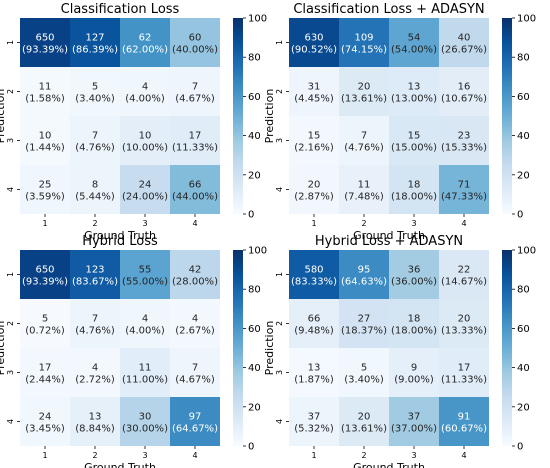 The image size is (550, 468). Describe the element at coordinates (195, 380) in the screenshot. I see `cell-percent: (4.67%)` at that location.